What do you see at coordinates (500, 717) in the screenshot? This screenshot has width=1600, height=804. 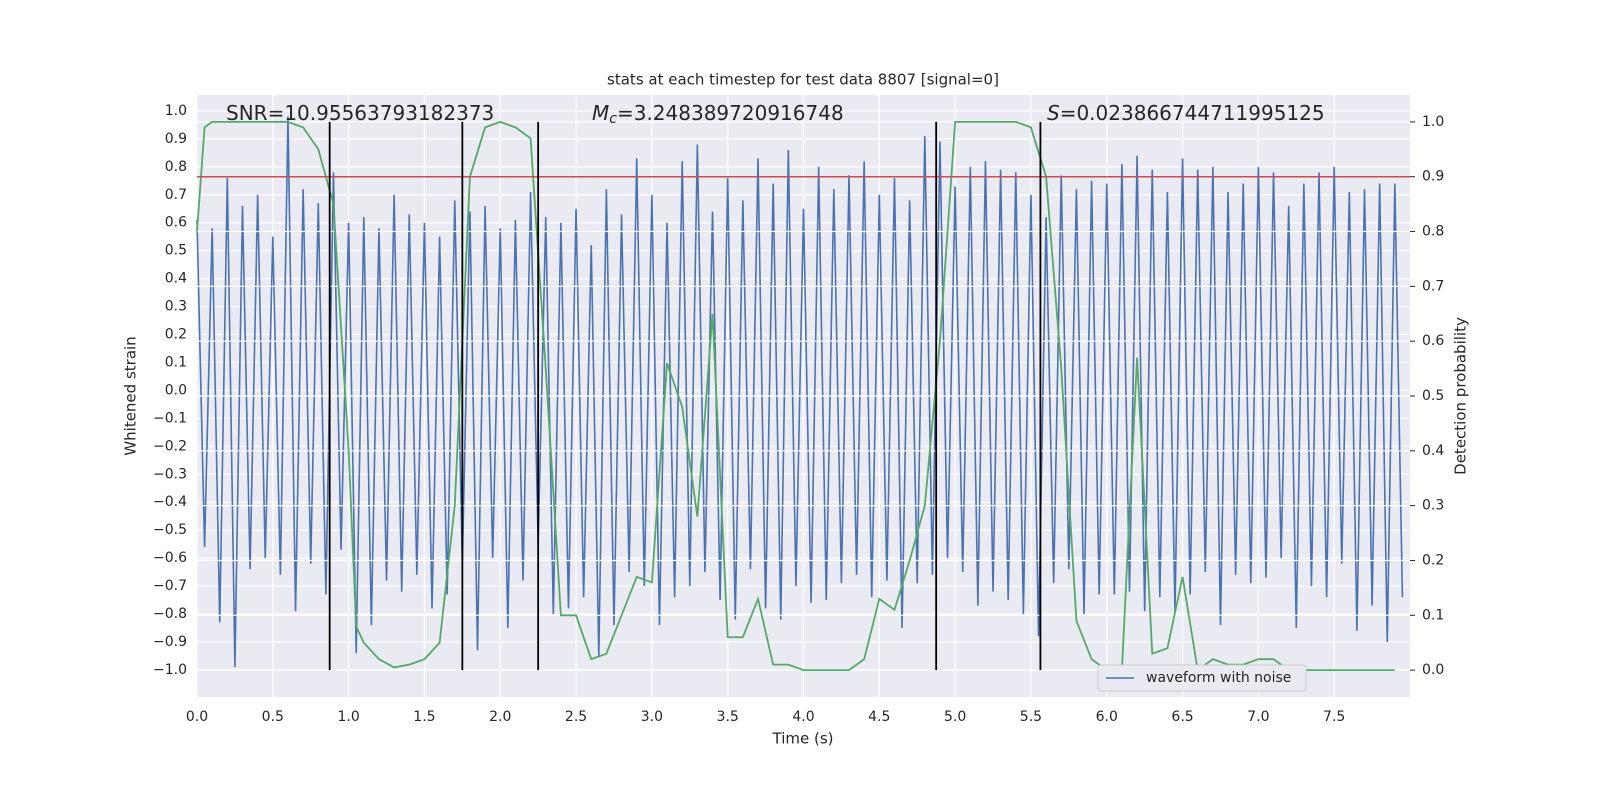 I see `x-tick-label: 2.0` at bounding box center [500, 717].